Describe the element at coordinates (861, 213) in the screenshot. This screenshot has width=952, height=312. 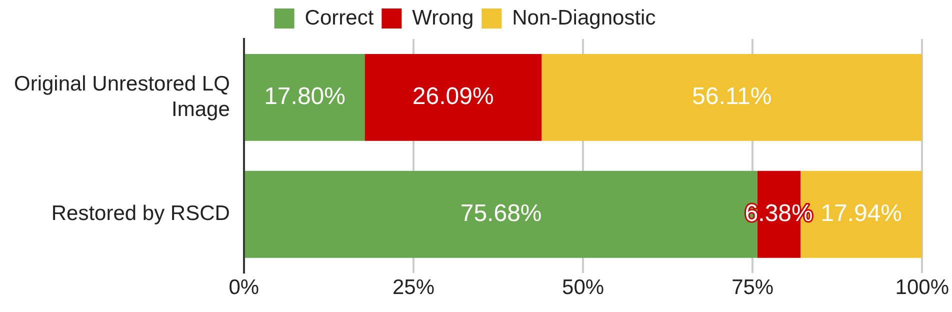
I see `data-label: 17.94%` at that location.